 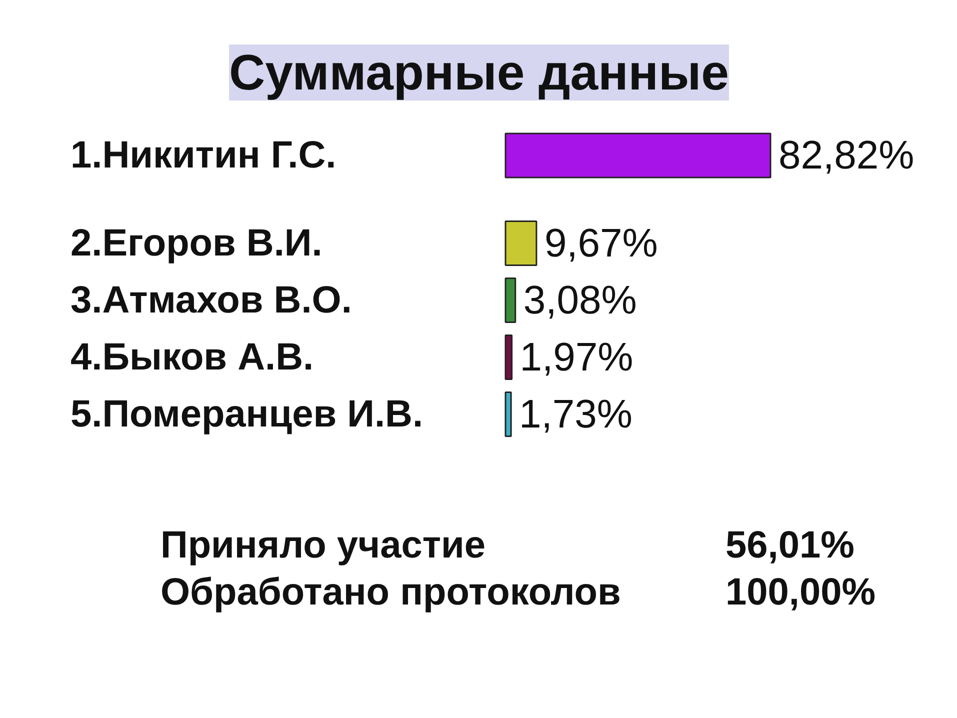 What do you see at coordinates (580, 300) in the screenshot?
I see `data-label: 3,08%` at bounding box center [580, 300].